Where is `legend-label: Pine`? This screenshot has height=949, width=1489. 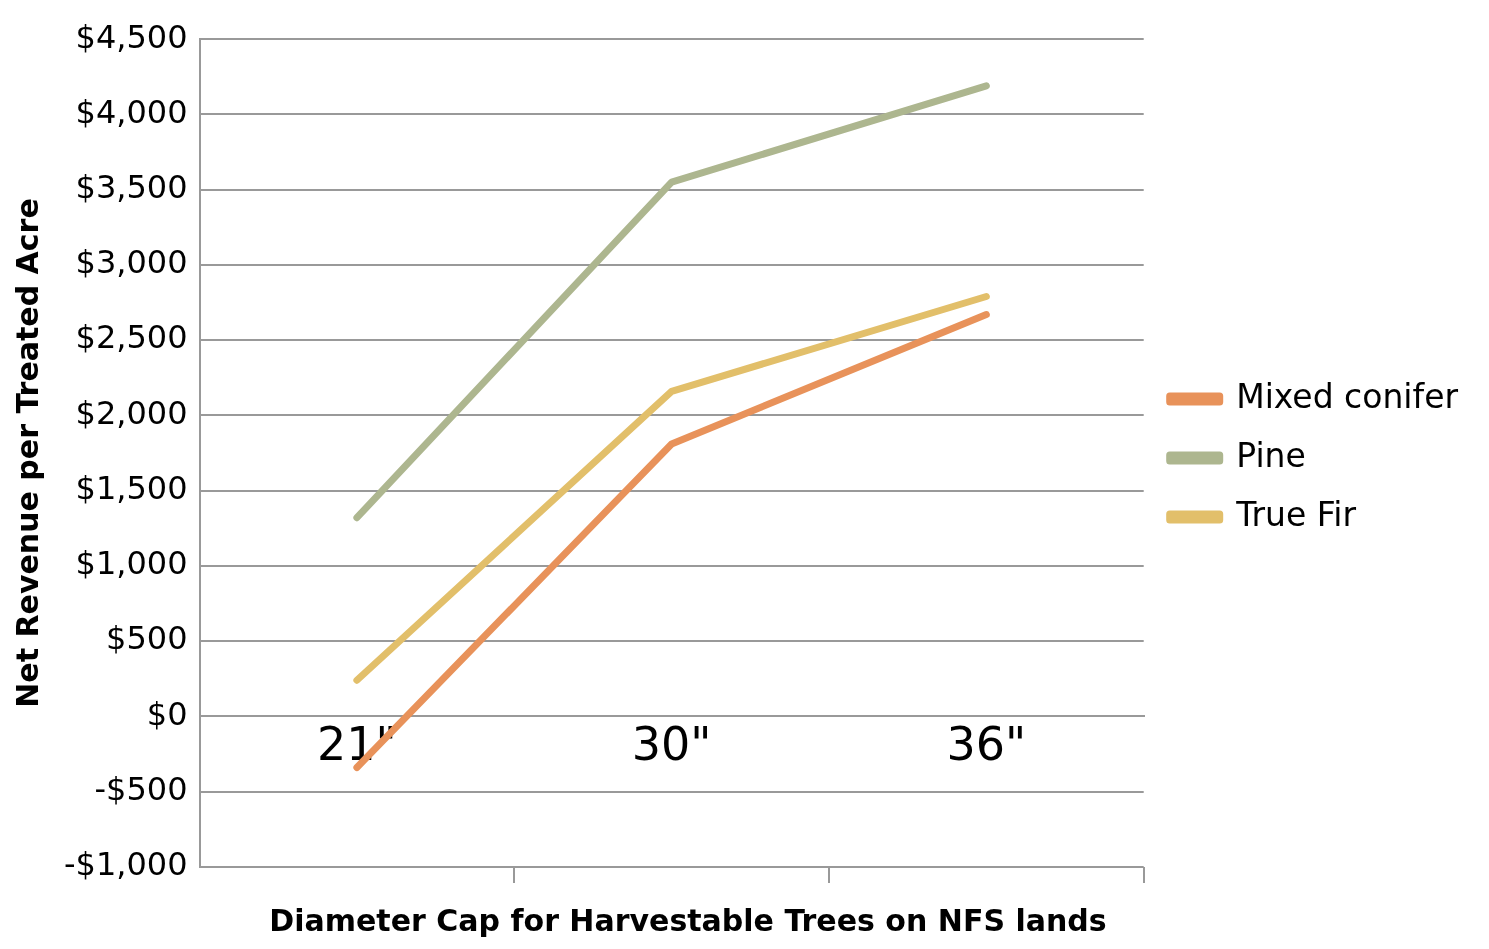
legend-label: Pine is located at coordinates (1271, 455).